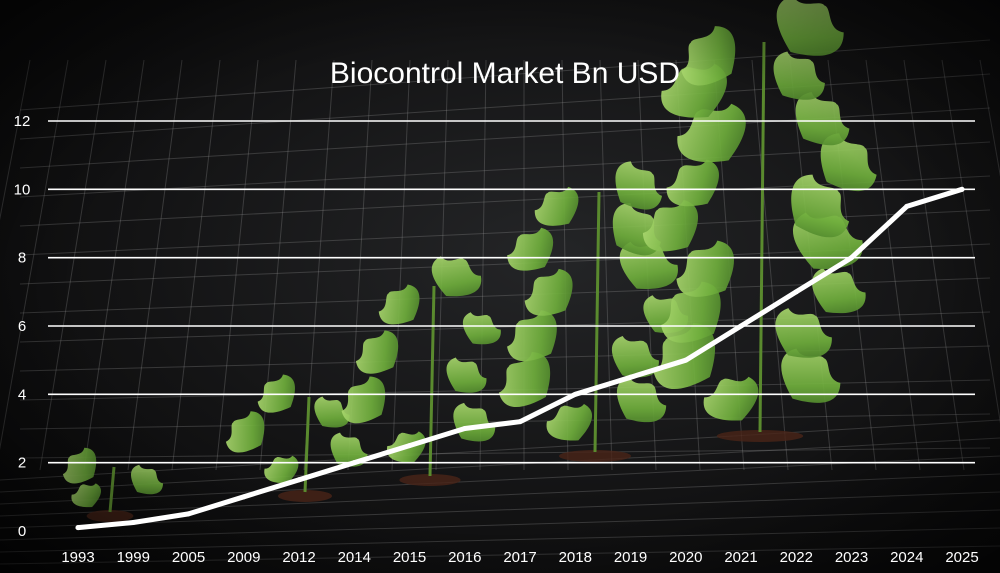 The width and height of the screenshot is (1000, 573). I want to click on y-tick-label: 2, so click(22, 463).